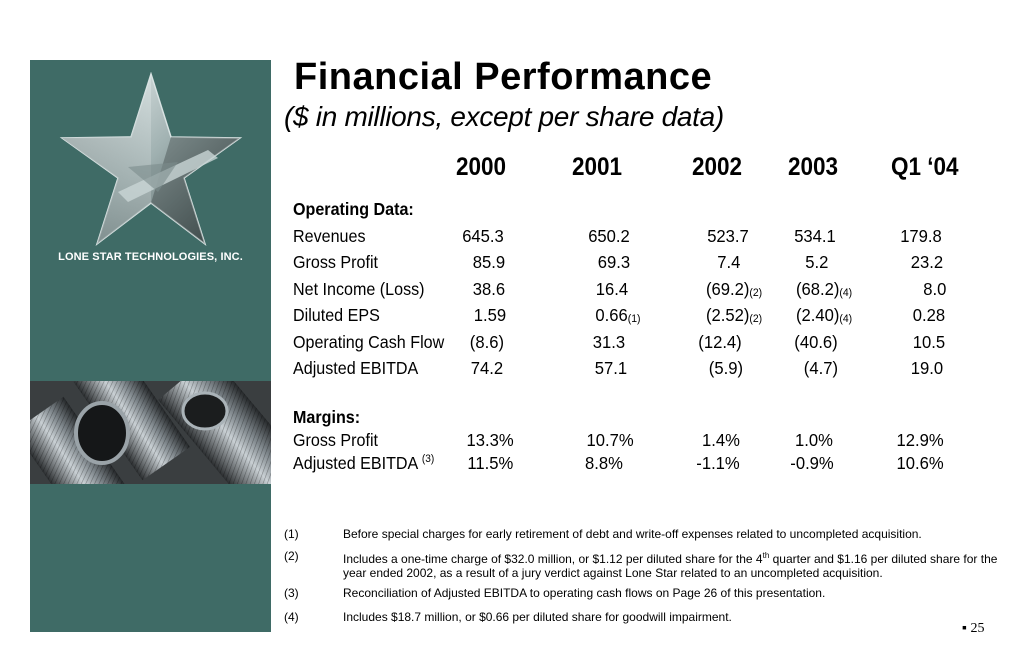  Describe the element at coordinates (488, 262) in the screenshot. I see `cell-gross-profit-2000: 85.9` at that location.